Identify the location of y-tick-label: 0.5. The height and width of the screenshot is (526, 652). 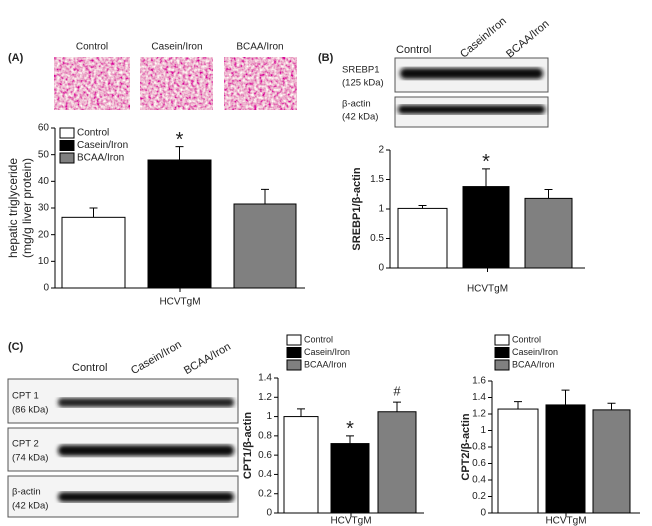
(377, 238).